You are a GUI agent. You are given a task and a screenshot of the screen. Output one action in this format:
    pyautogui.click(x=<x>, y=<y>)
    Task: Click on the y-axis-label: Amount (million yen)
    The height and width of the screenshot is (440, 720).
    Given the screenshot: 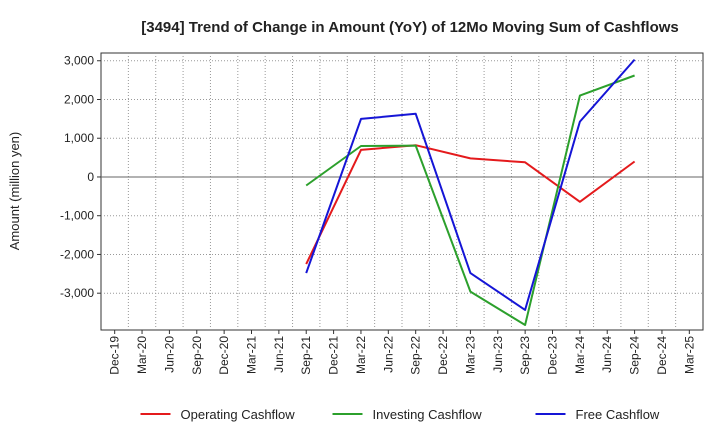 What is the action you would take?
    pyautogui.click(x=14, y=191)
    